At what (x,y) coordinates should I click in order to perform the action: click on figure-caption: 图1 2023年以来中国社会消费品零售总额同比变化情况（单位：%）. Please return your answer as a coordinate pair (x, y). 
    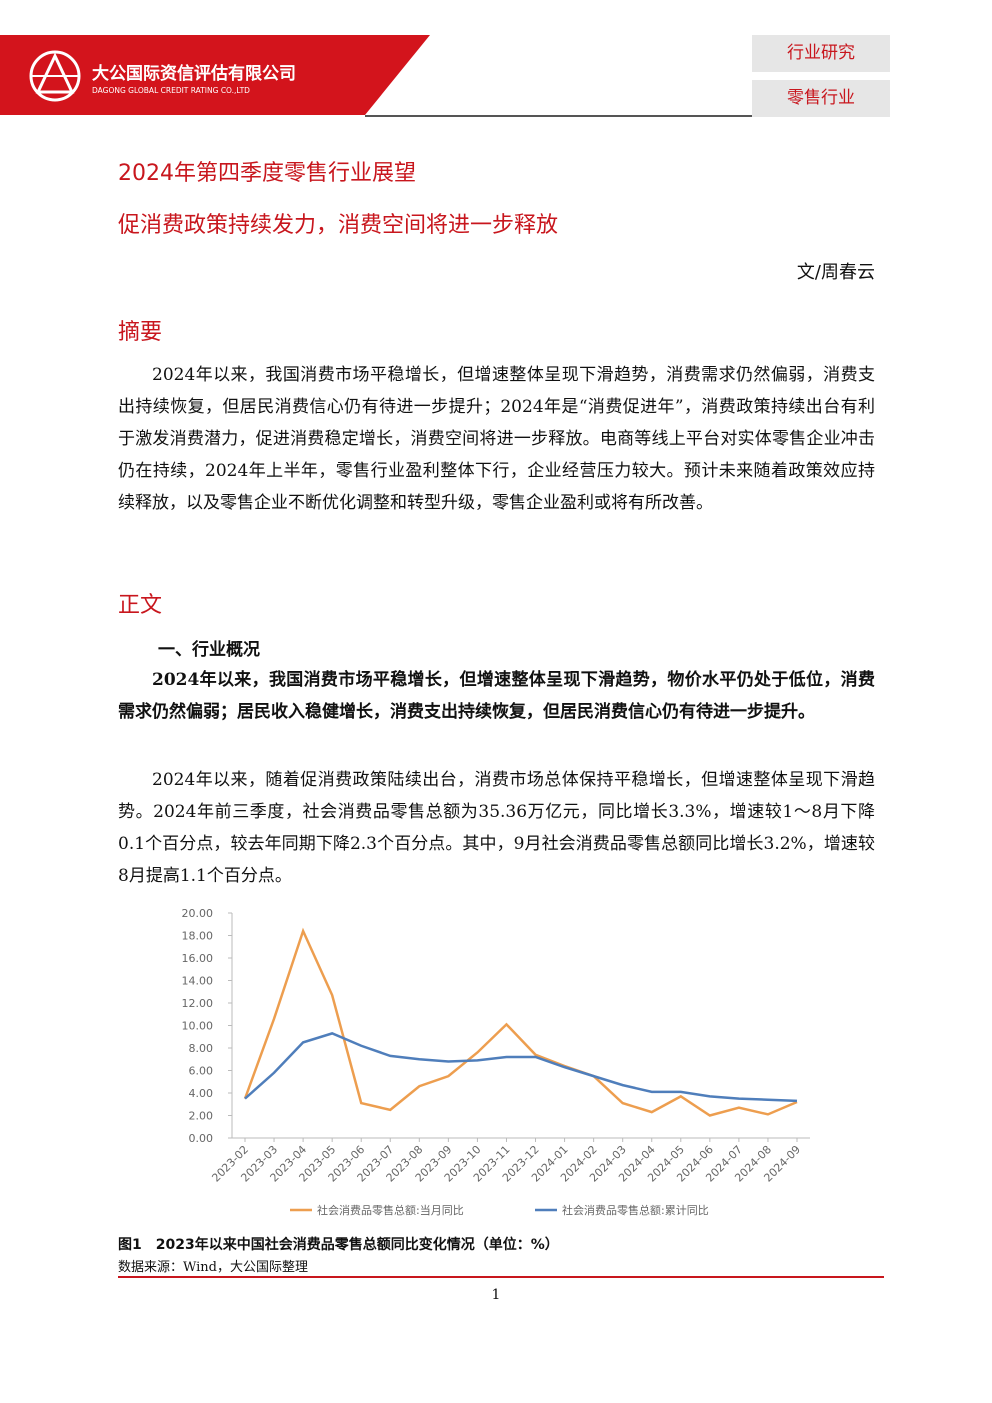
    Looking at the image, I should click on (338, 1245).